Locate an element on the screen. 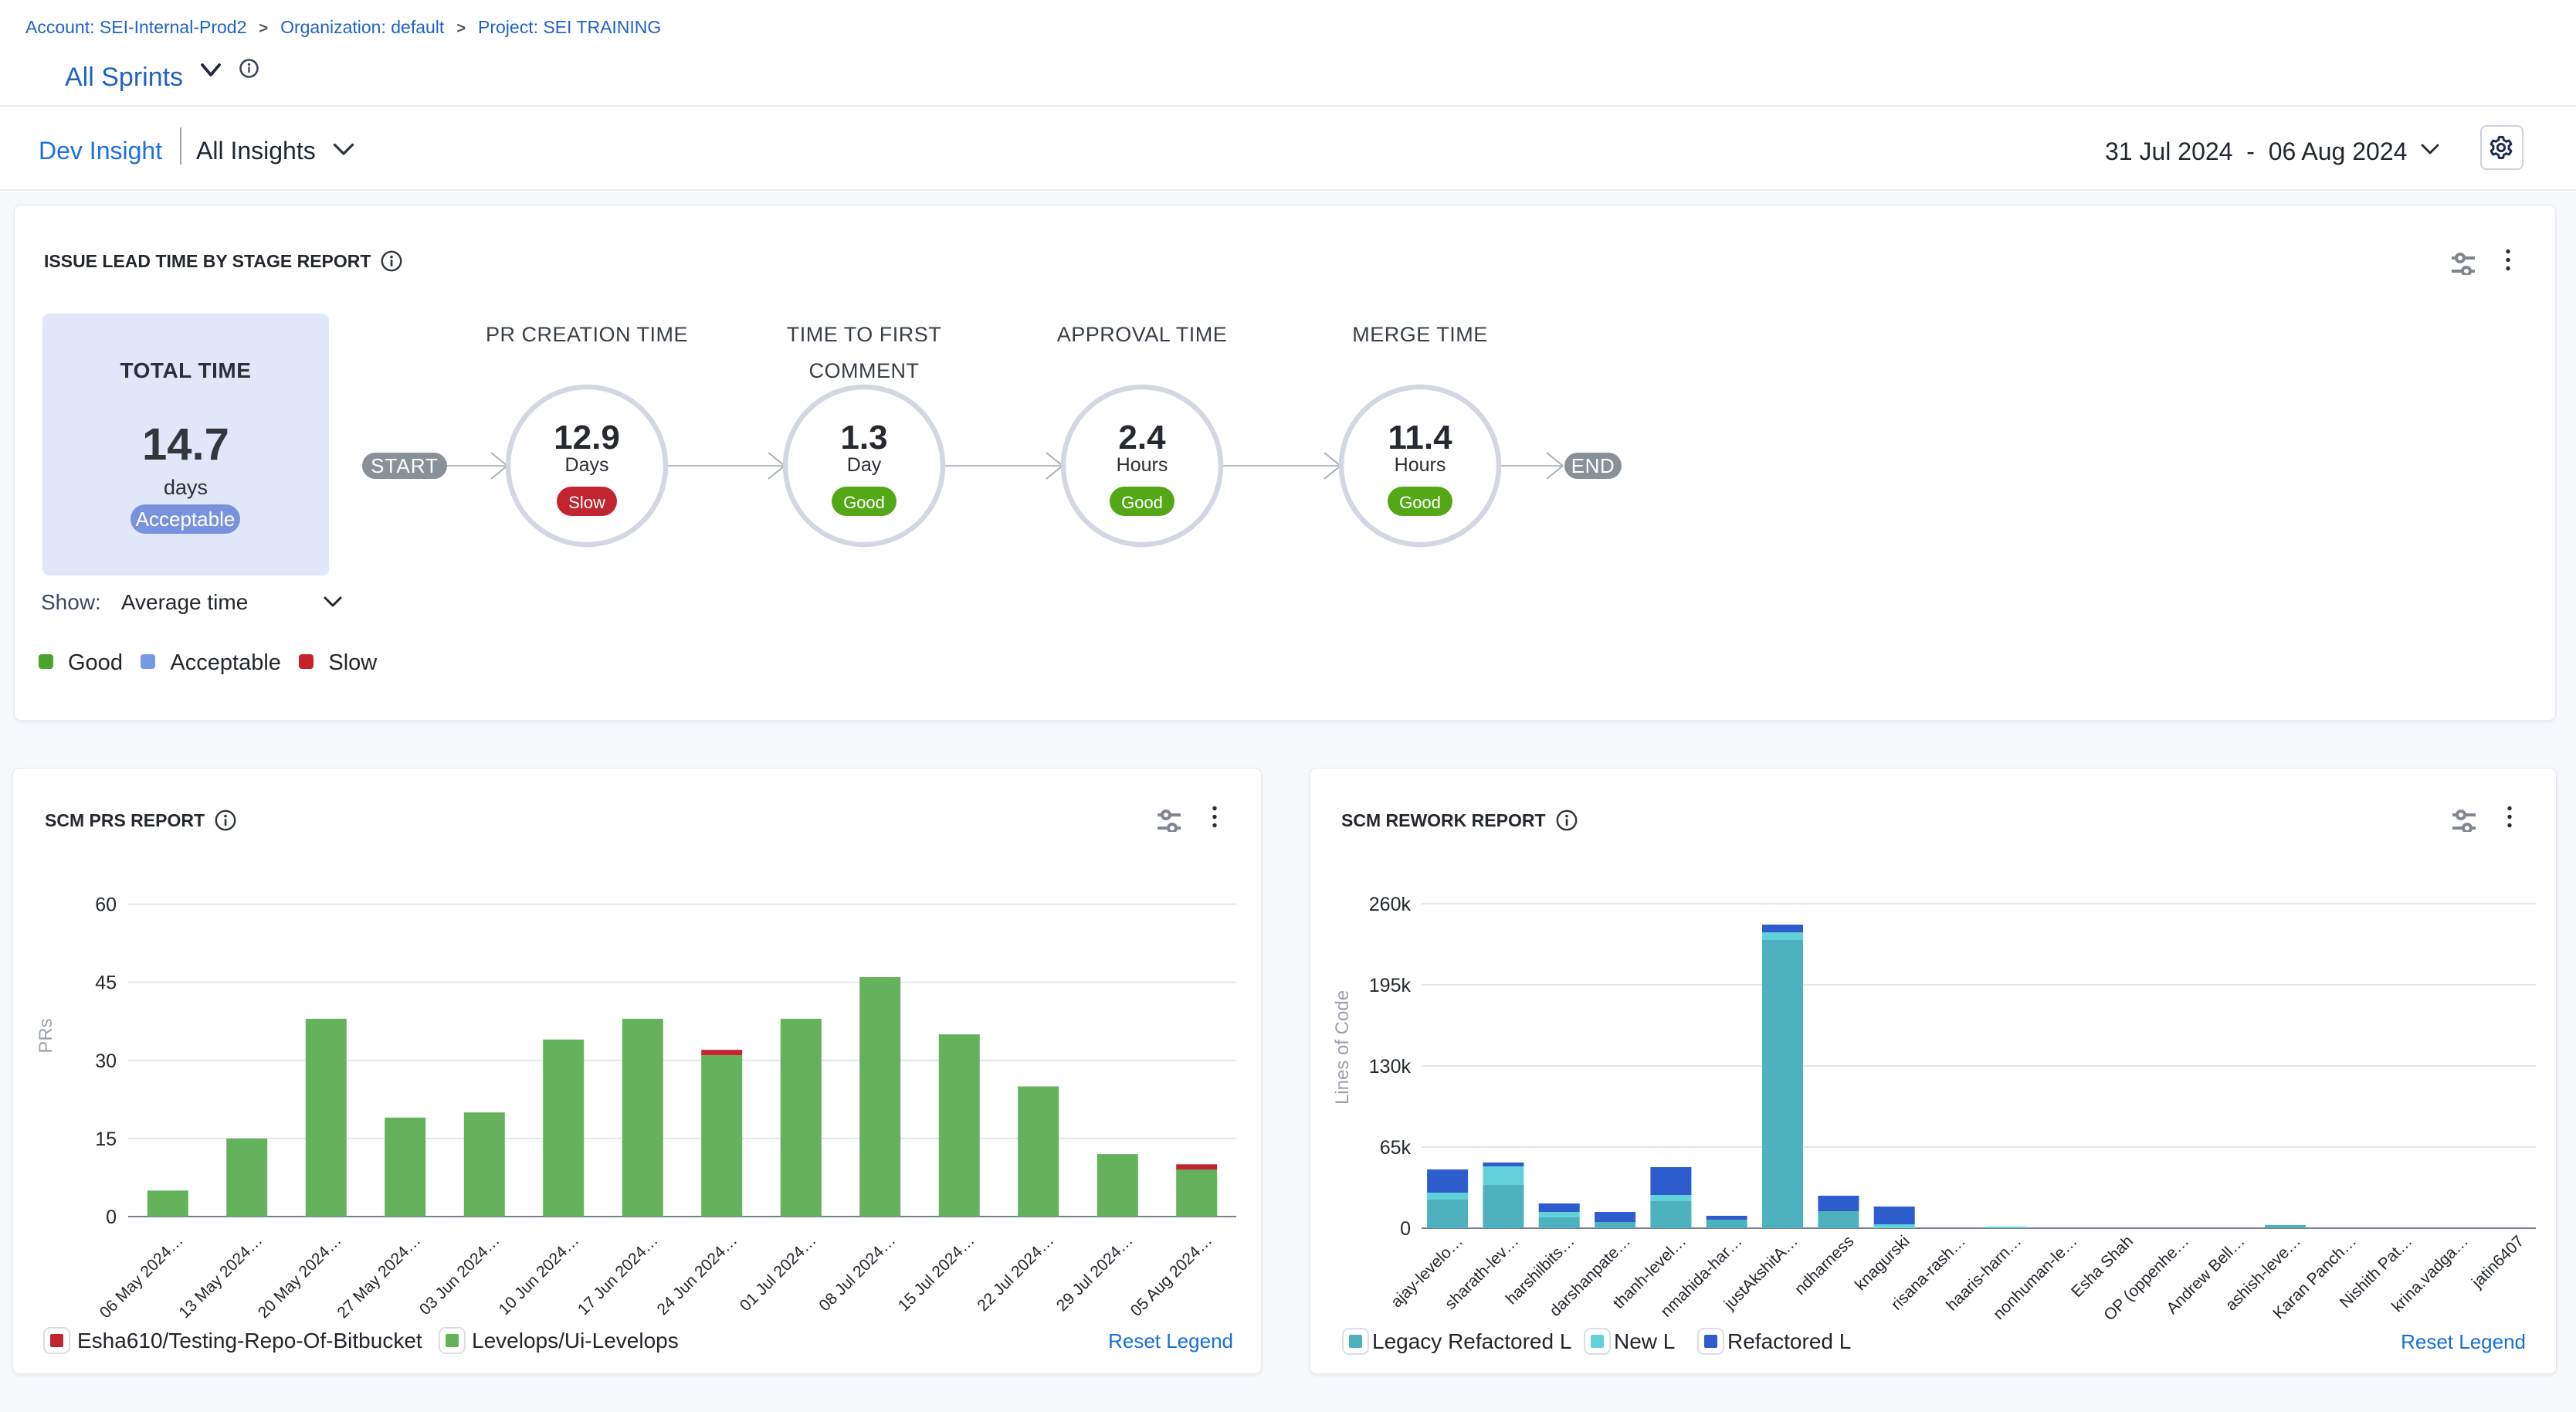 This screenshot has height=1412, width=2576. svg-text: New L is located at coordinates (1644, 1341).